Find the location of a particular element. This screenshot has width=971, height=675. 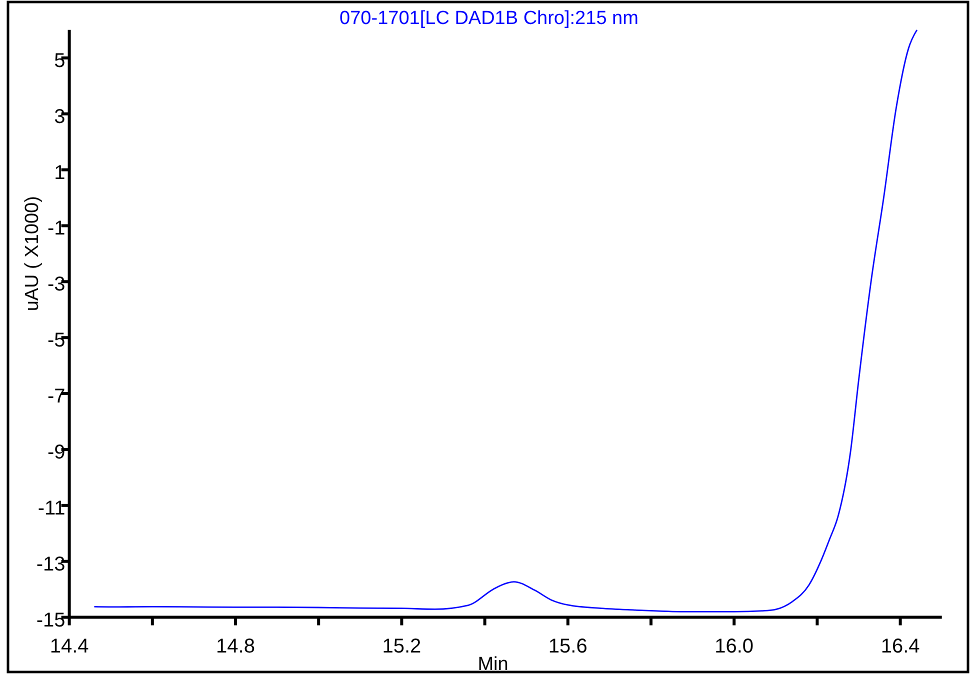

y-axis-title: uAU ( X1000) is located at coordinates (32, 254).